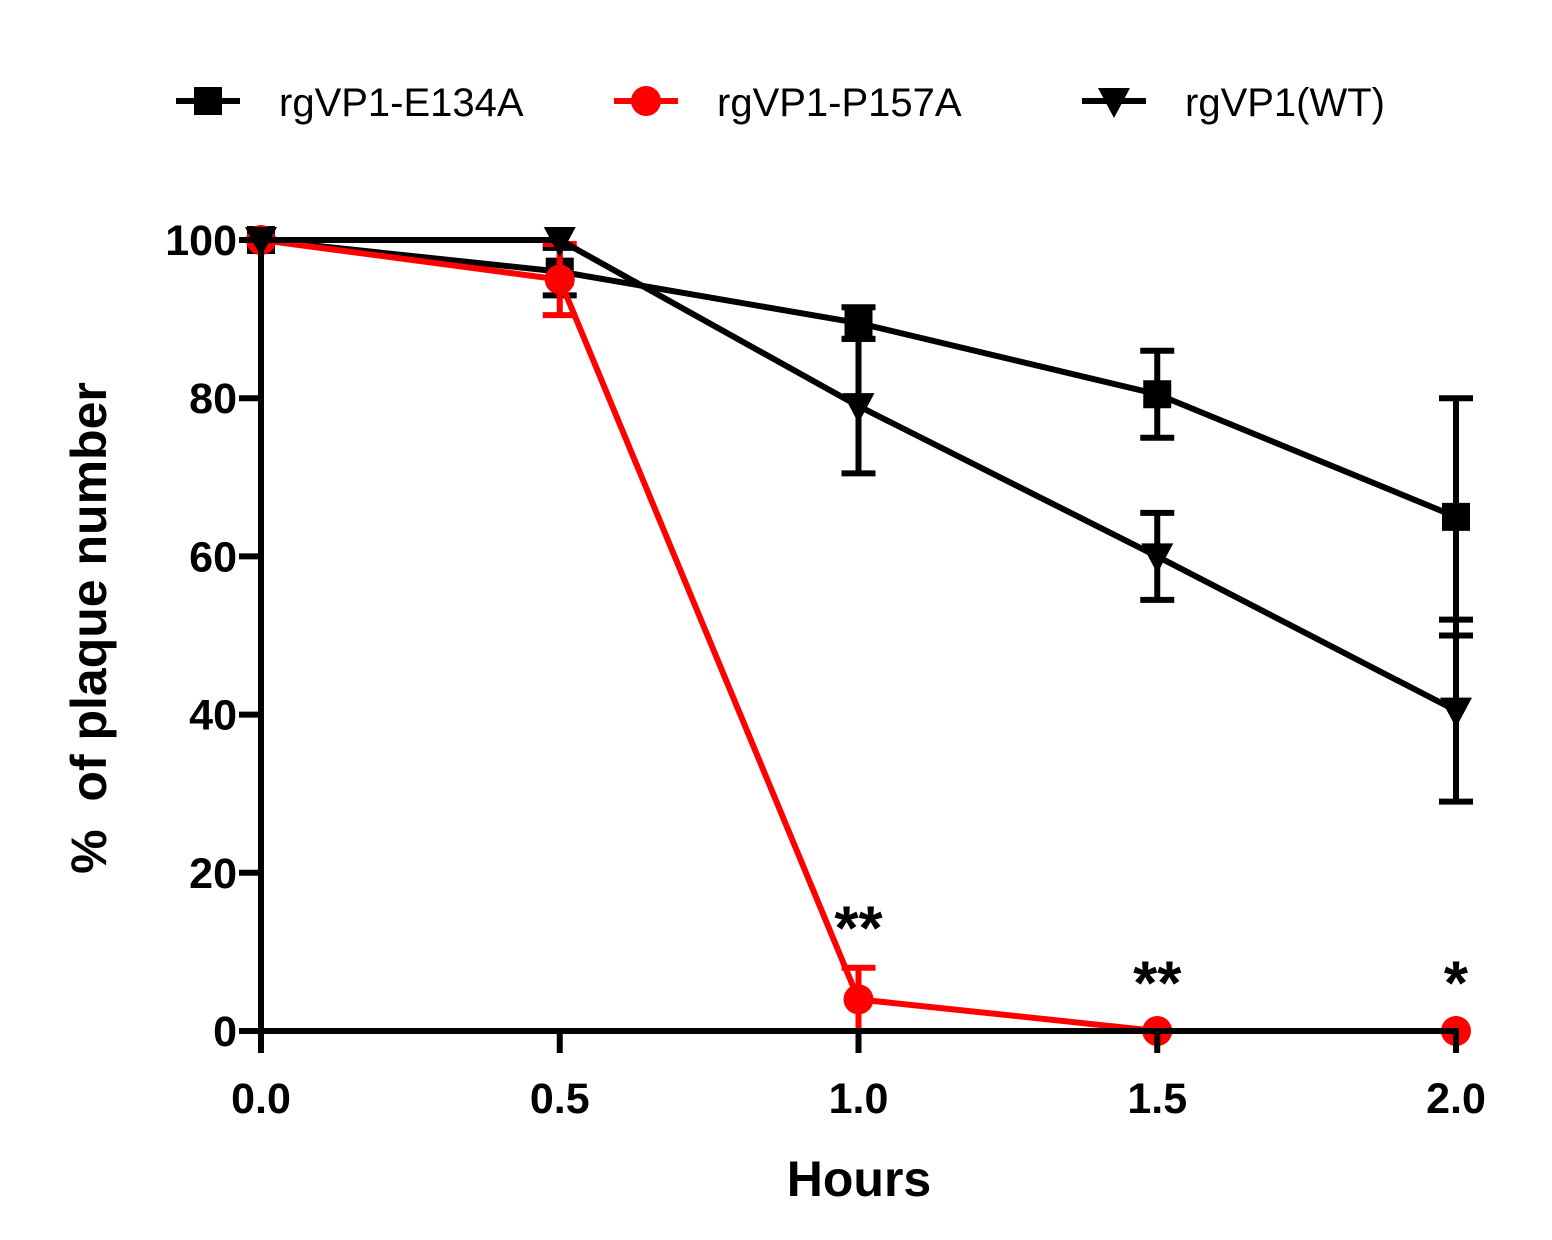 Image resolution: width=1552 pixels, height=1240 pixels. Describe the element at coordinates (225, 1032) in the screenshot. I see `y-tick-label: 0` at that location.